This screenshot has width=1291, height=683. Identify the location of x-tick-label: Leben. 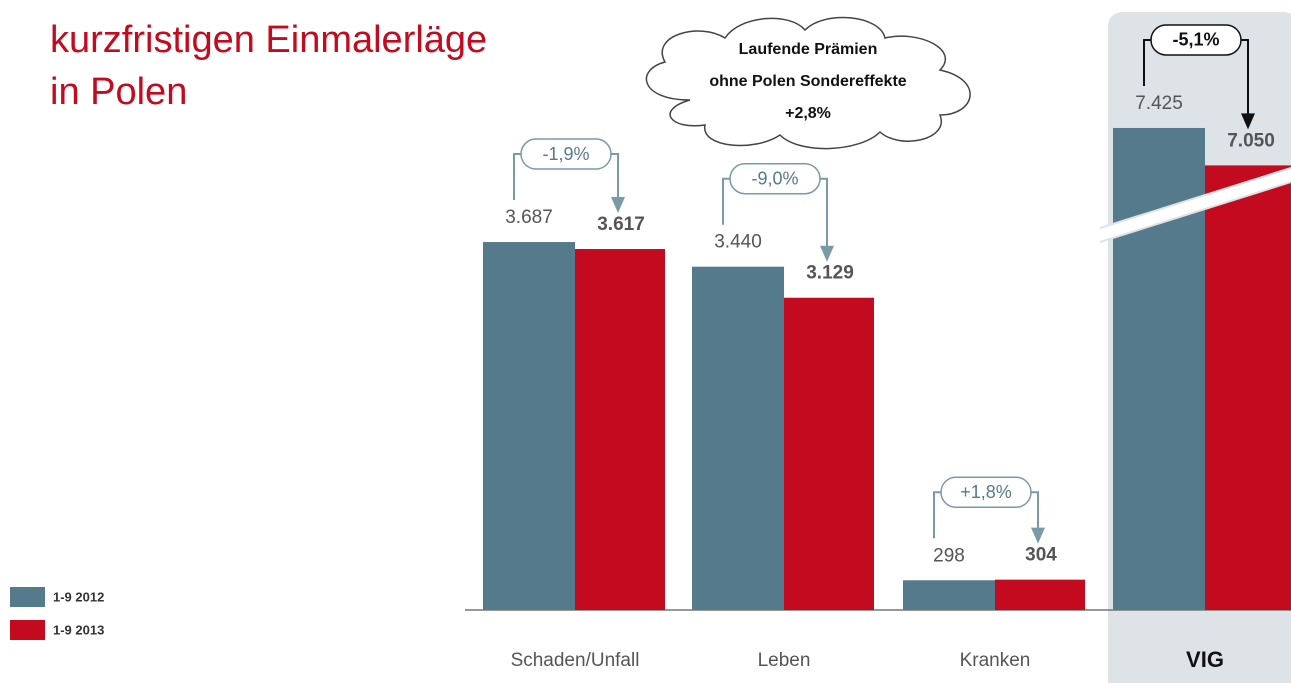
(784, 660).